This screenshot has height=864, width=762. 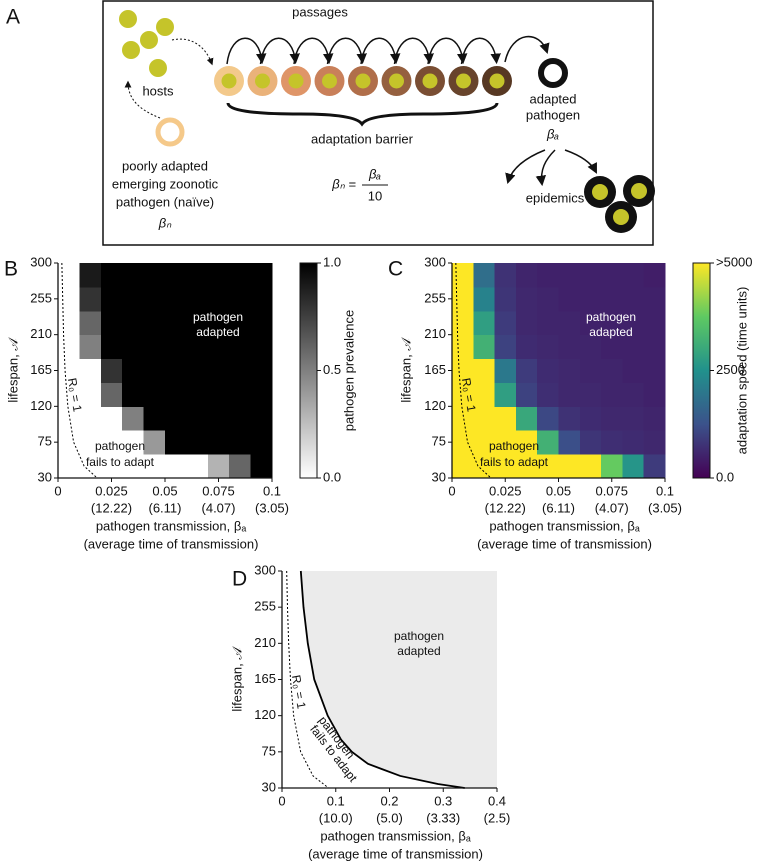 What do you see at coordinates (41, 369) in the screenshot?
I see `y-tick-label: 165` at bounding box center [41, 369].